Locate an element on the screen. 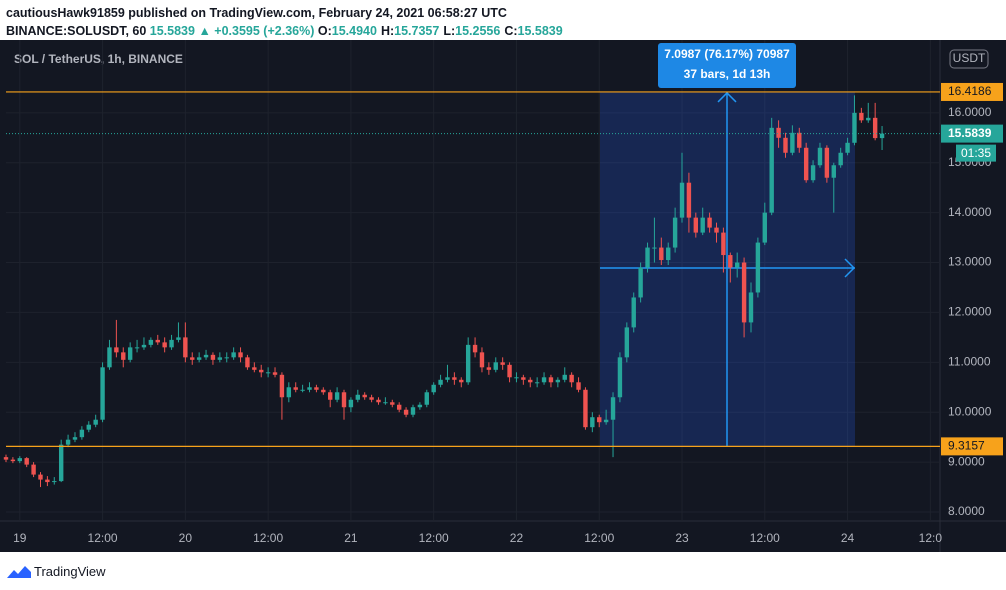 This screenshot has width=1006, height=590. logo is located at coordinates (19, 572).